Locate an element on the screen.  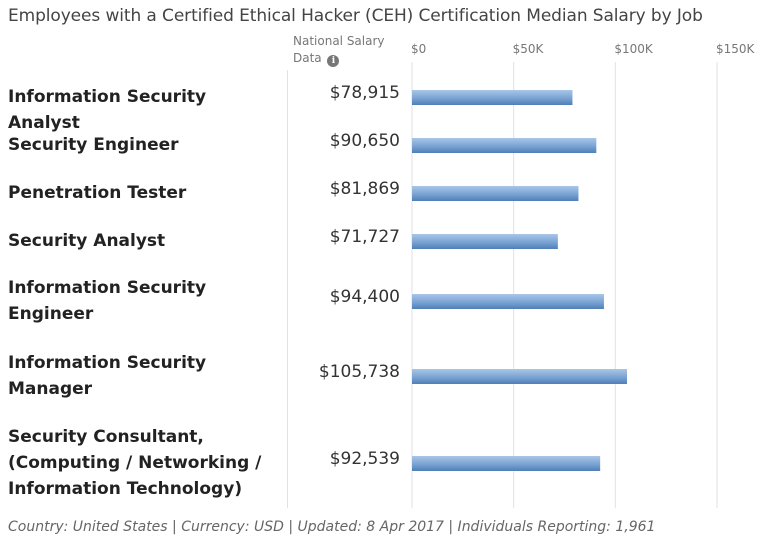
x-tick-label: $50K is located at coordinates (529, 49).